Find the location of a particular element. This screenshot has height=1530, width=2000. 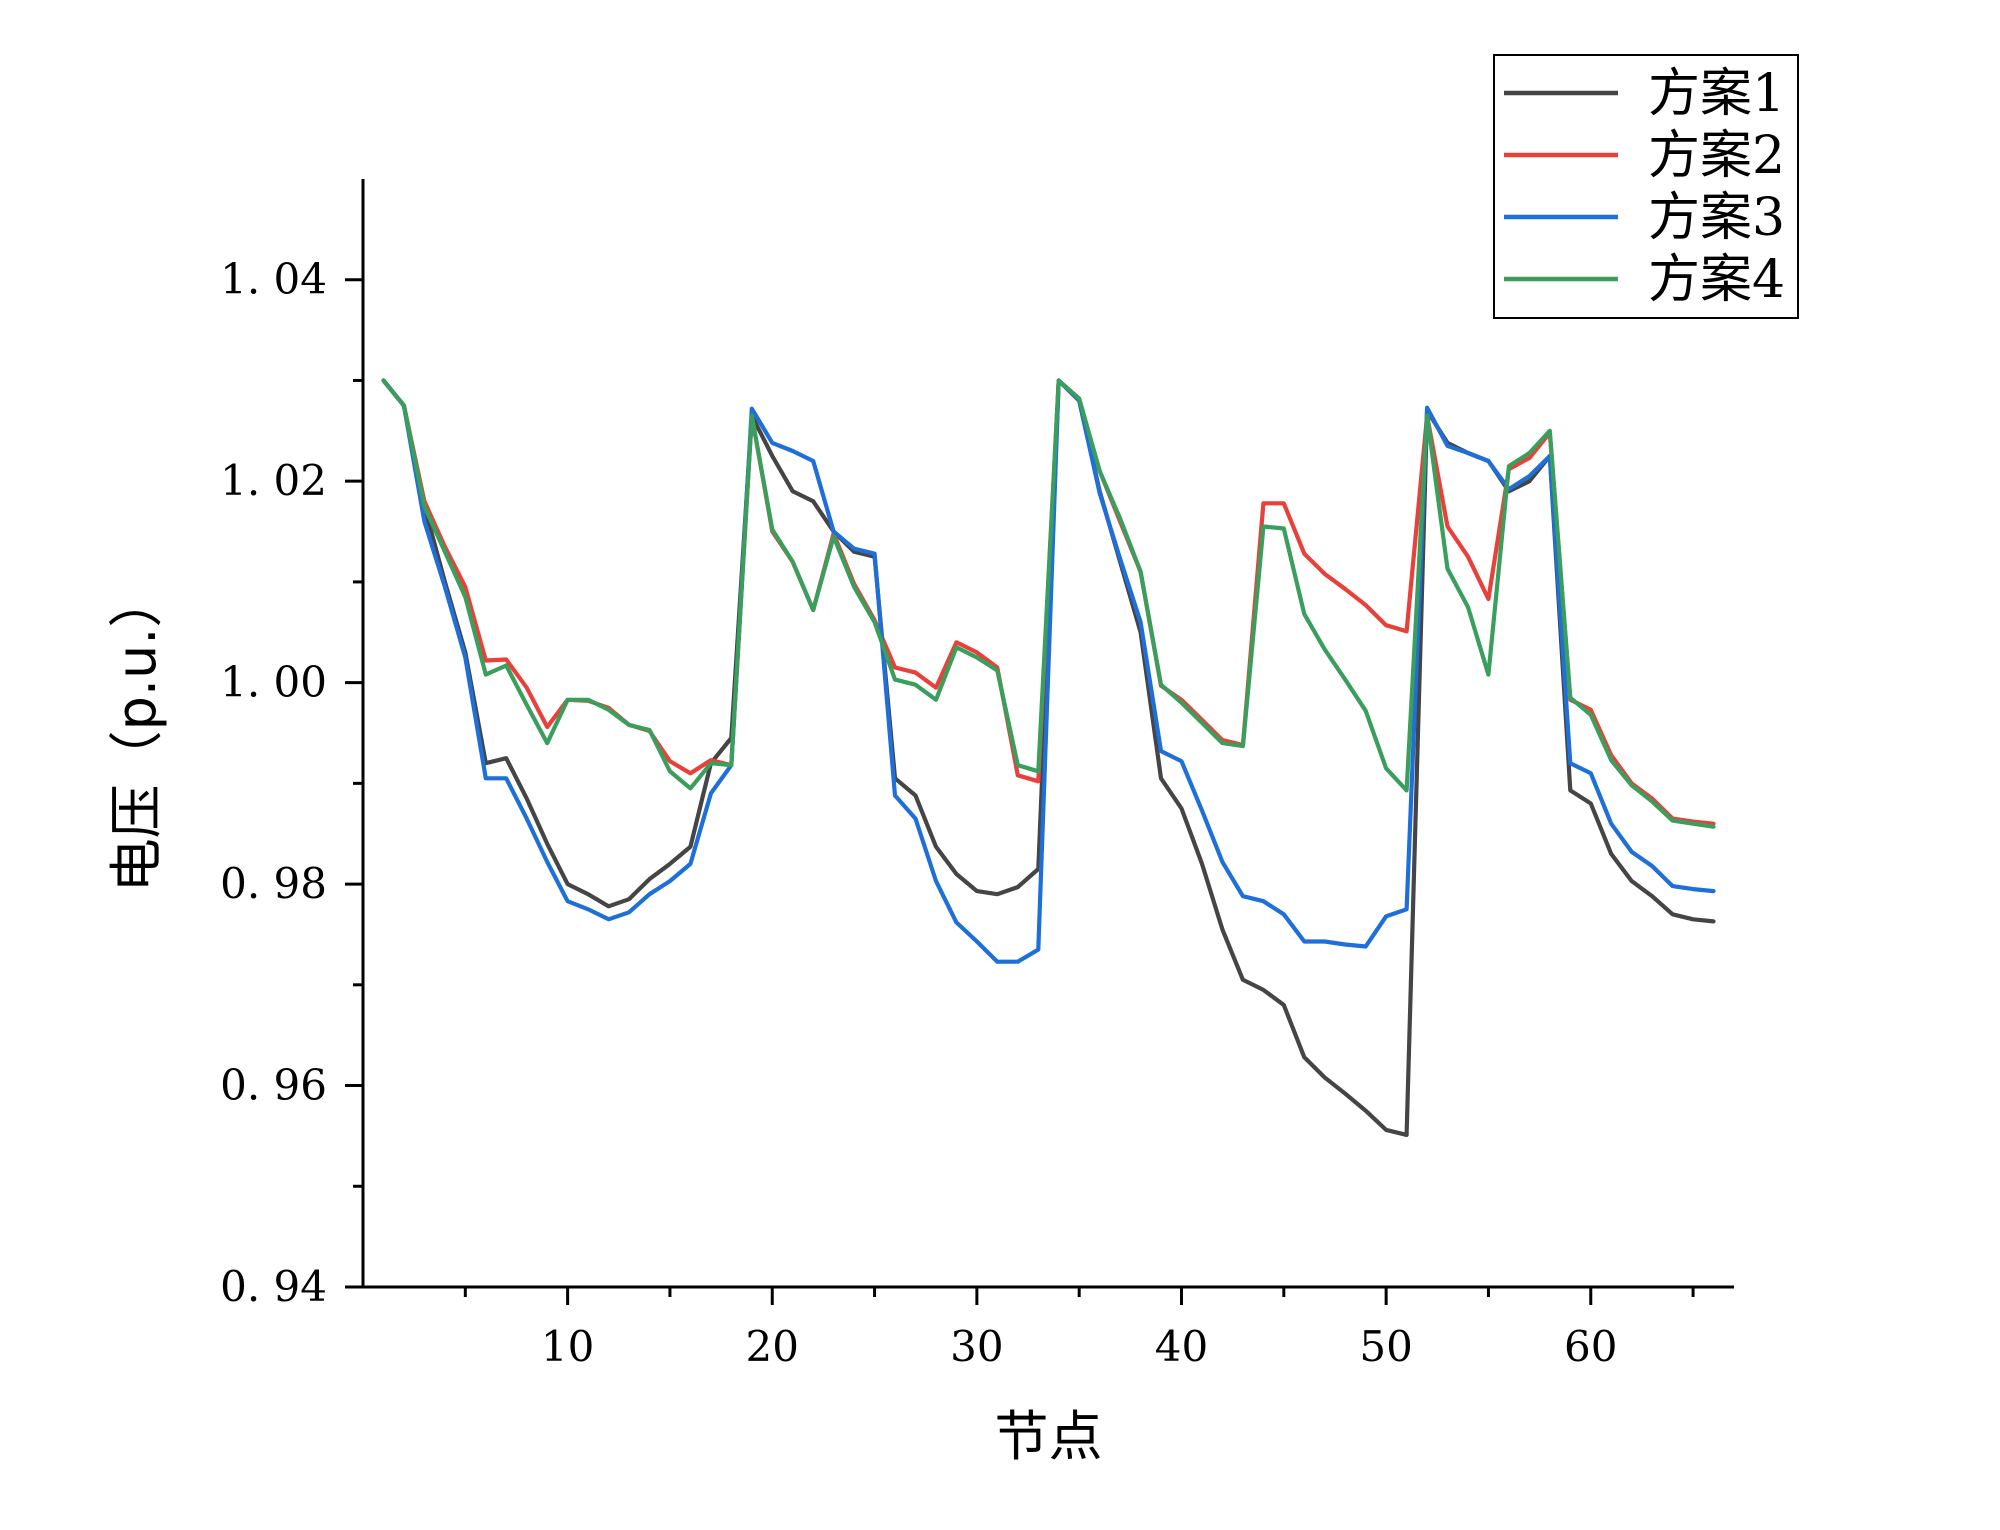

y-tick-label: 1. 00 is located at coordinates (273, 682).